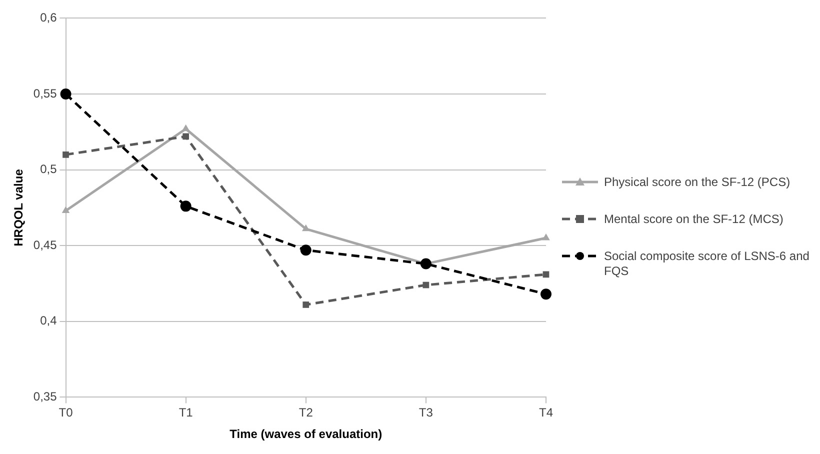  Describe the element at coordinates (697, 182) in the screenshot. I see `legend-label: Physical score on the SF-12 (PCS)` at that location.